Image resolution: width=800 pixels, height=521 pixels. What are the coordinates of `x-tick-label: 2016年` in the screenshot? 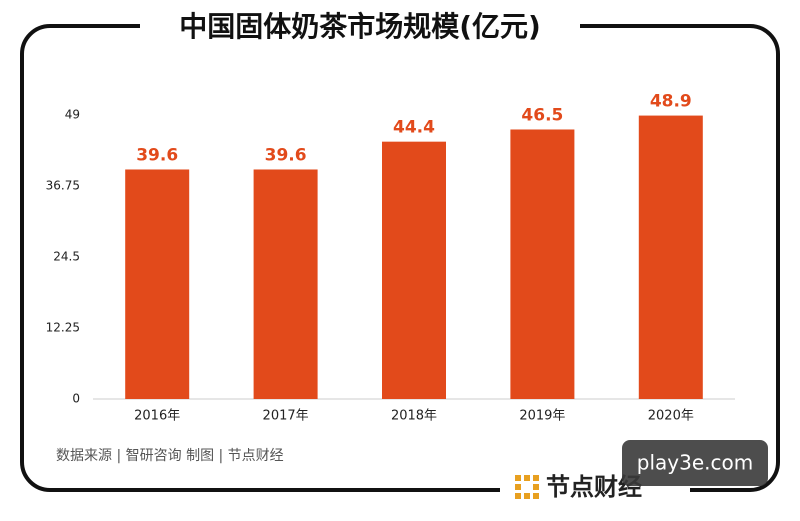 It's located at (157, 416).